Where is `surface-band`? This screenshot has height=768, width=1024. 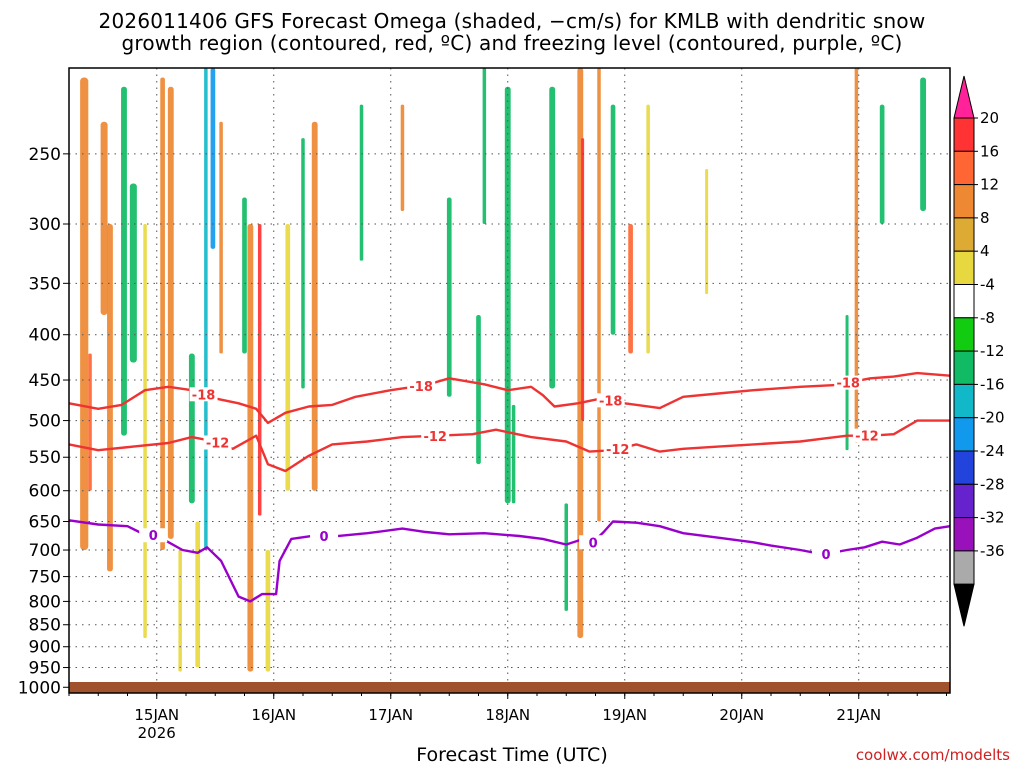 surface-band is located at coordinates (509, 687).